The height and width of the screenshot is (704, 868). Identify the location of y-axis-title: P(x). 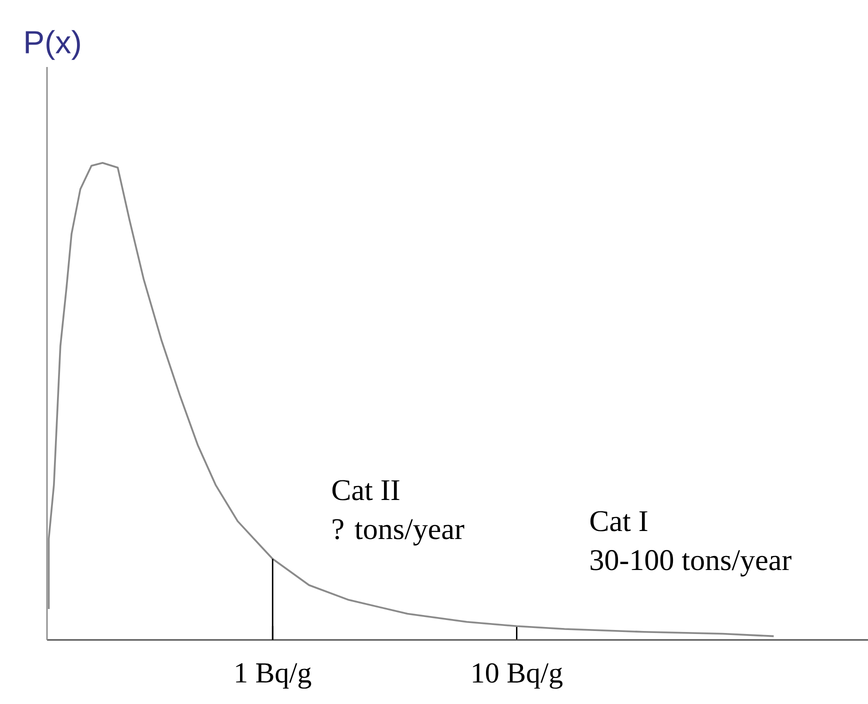
(53, 45).